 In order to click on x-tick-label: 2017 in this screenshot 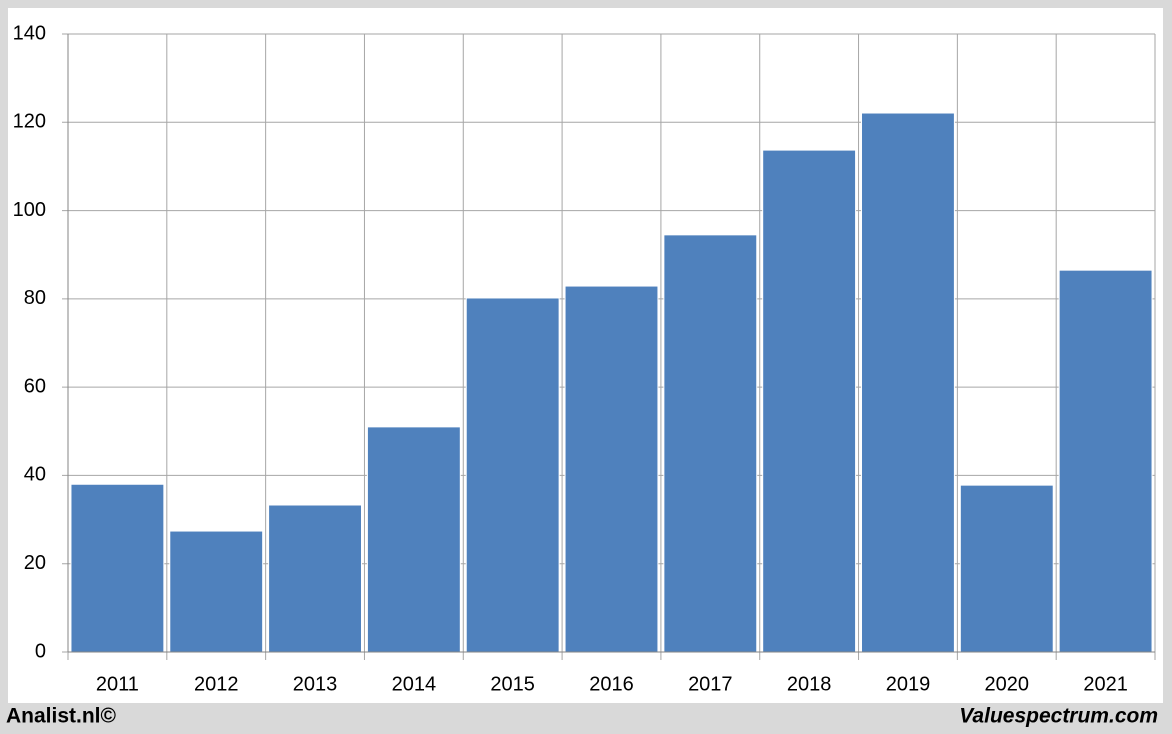, I will do `click(710, 684)`.